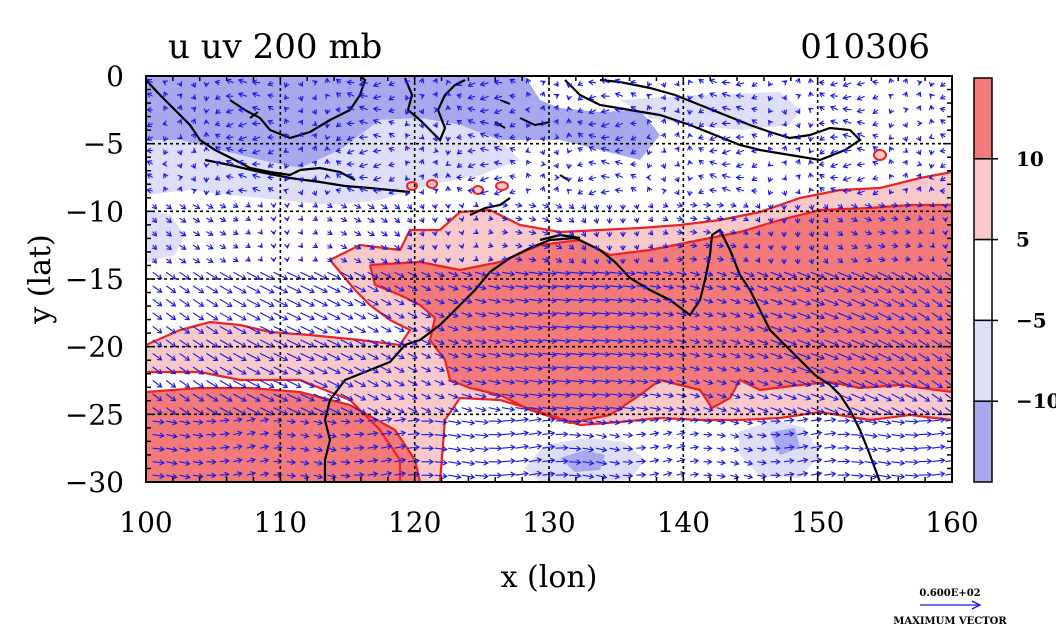 The width and height of the screenshot is (1056, 635). I want to click on x-tick-label: 120, so click(414, 522).